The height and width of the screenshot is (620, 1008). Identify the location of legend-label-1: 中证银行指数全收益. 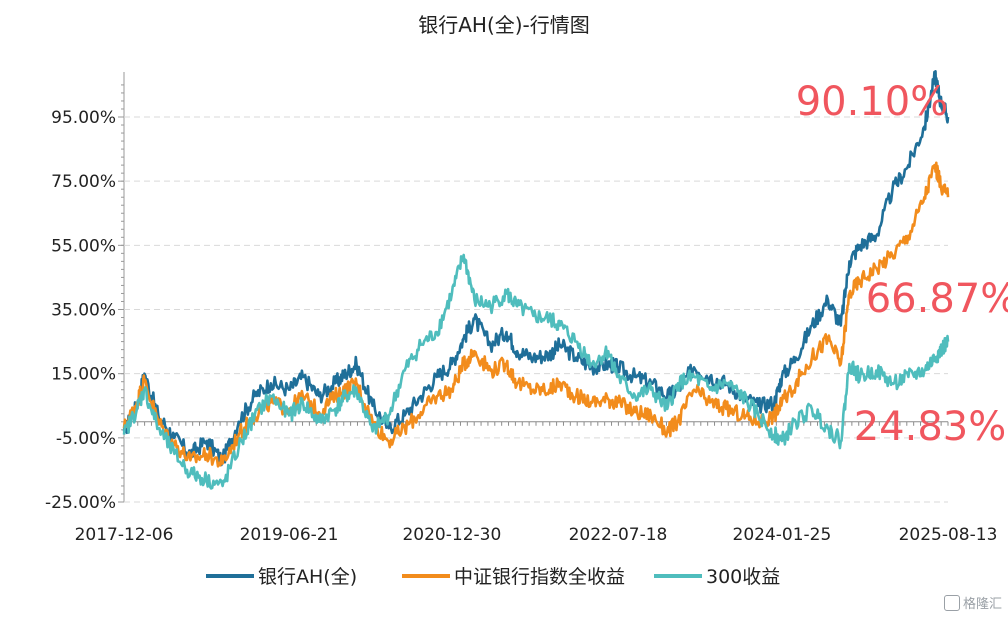
(539, 577).